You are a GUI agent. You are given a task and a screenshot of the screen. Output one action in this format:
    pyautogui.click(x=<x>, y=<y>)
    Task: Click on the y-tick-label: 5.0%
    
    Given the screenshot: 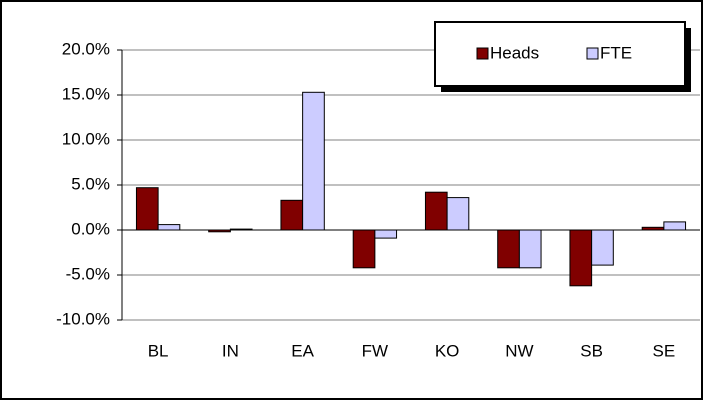 What is the action you would take?
    pyautogui.click(x=90, y=183)
    